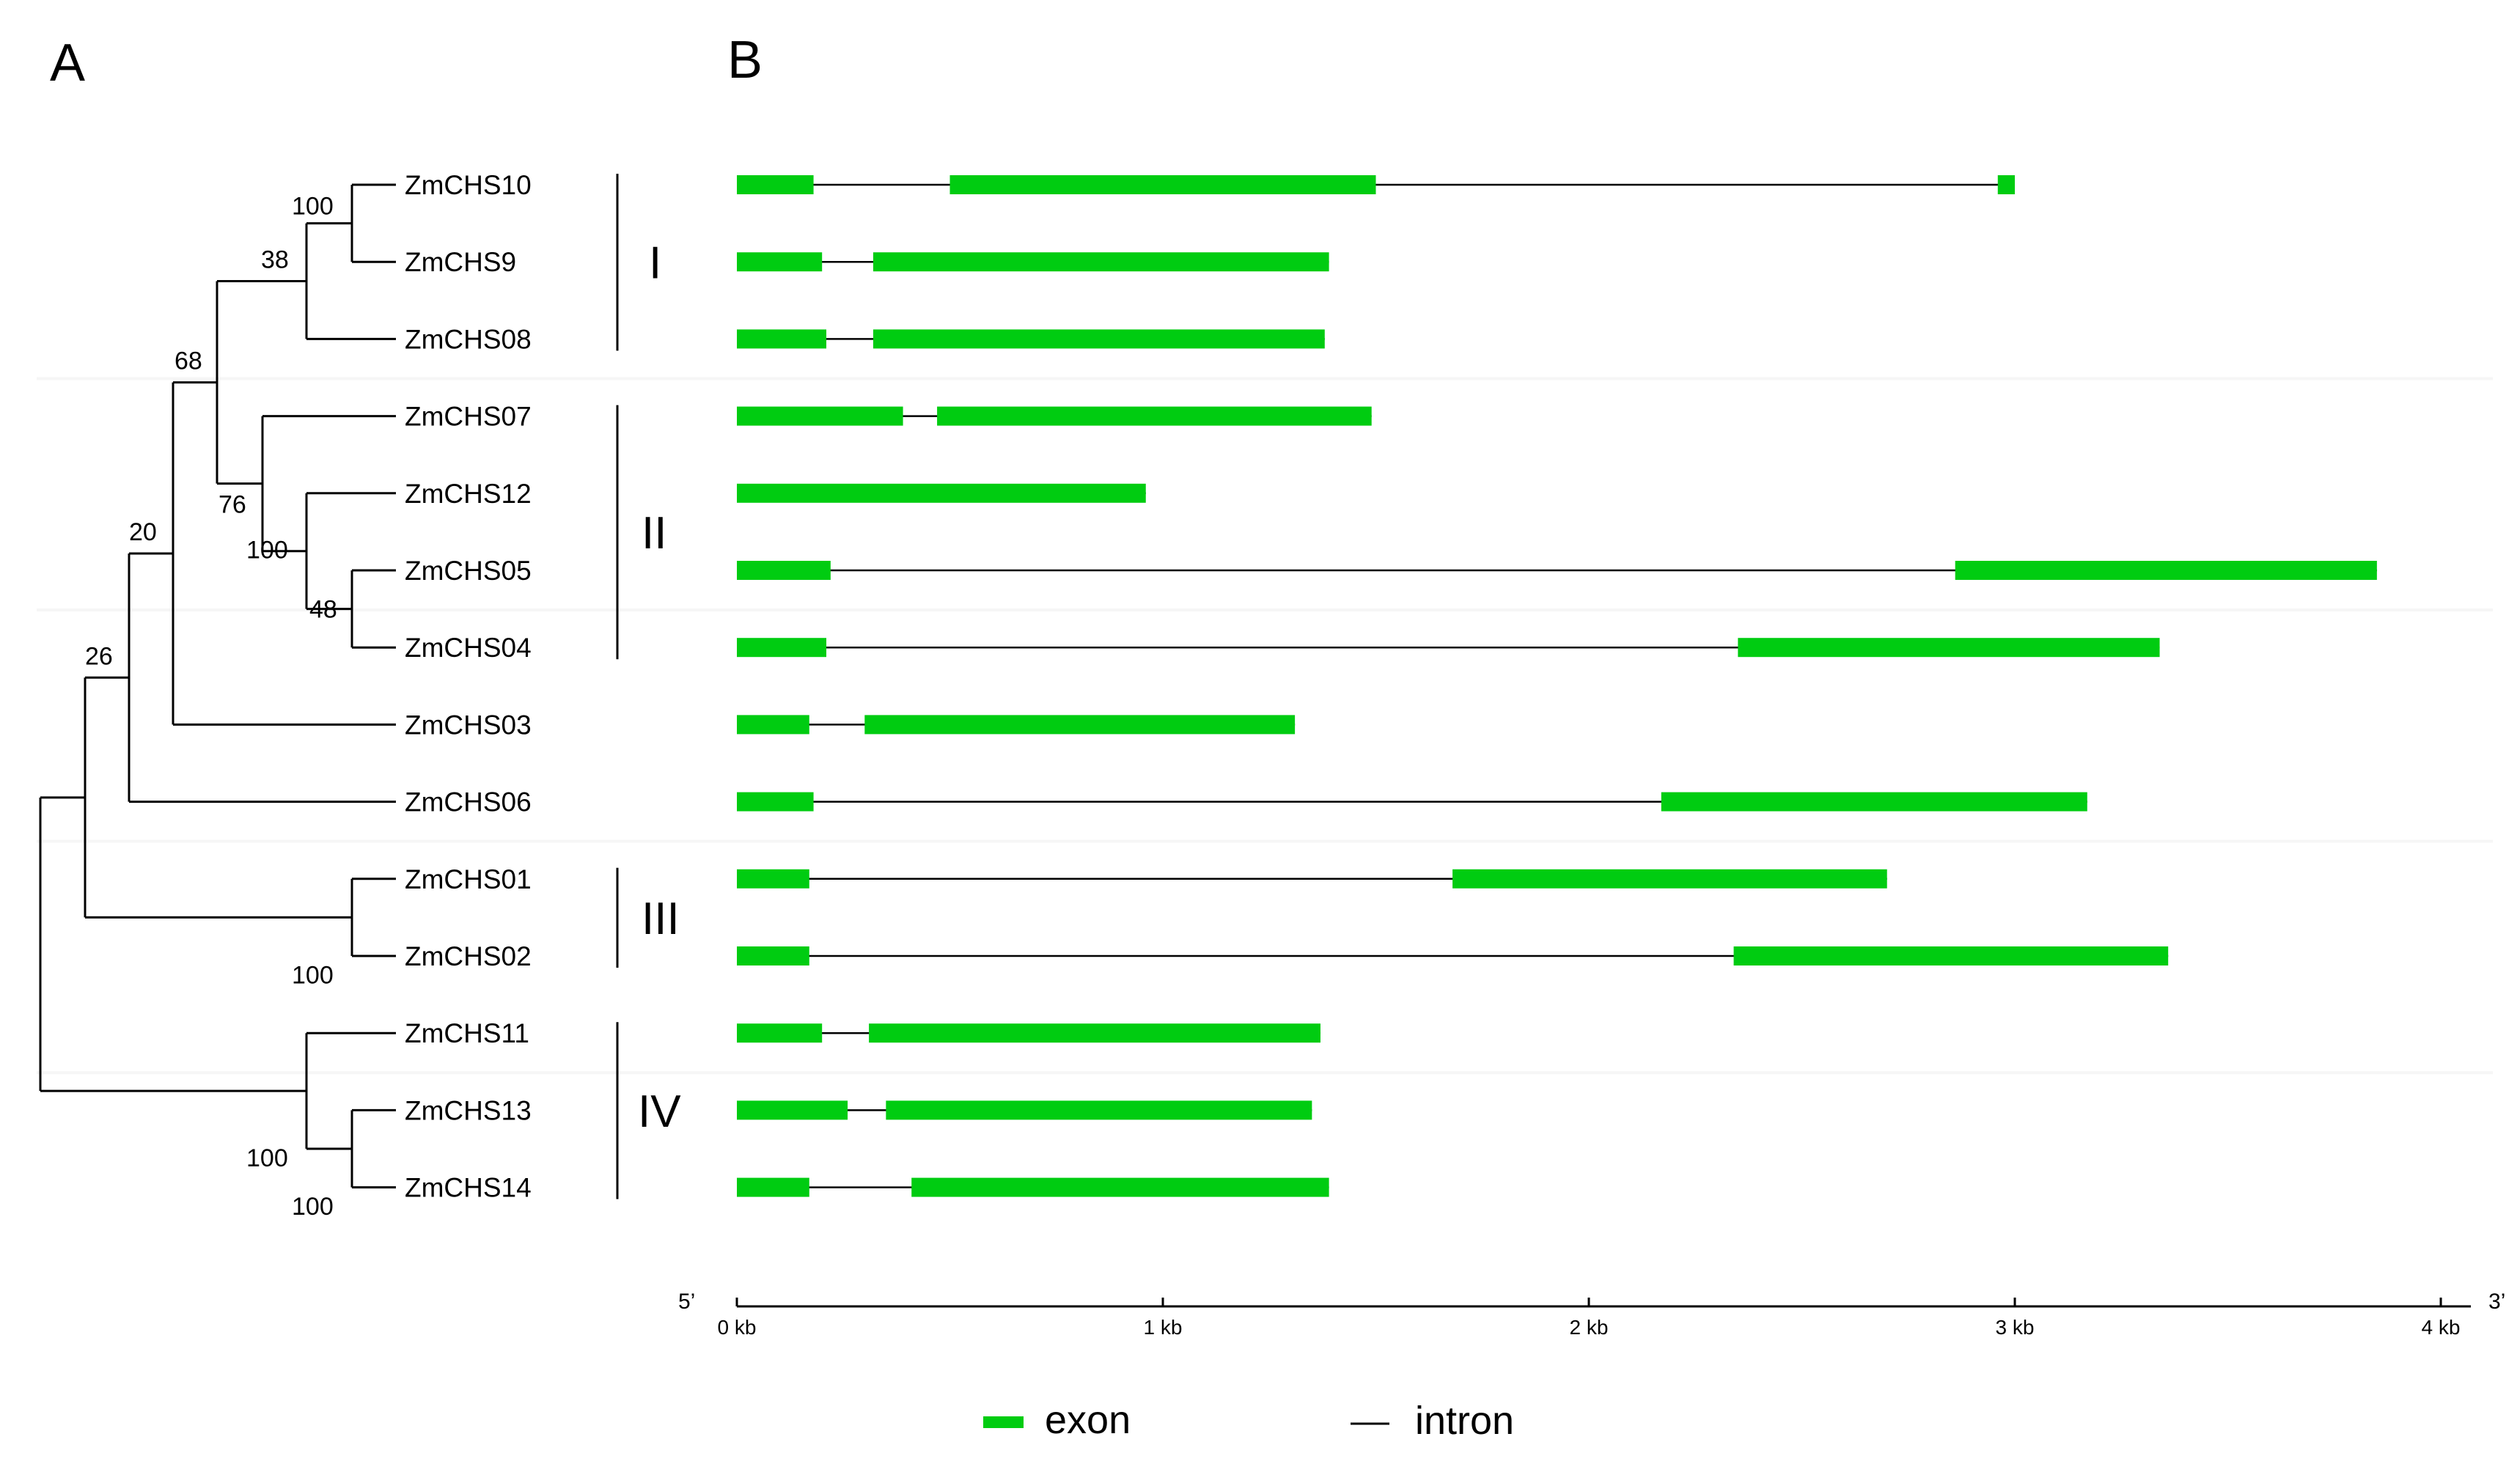 The height and width of the screenshot is (1464, 2520). I want to click on bootstrap-value: 38, so click(275, 260).